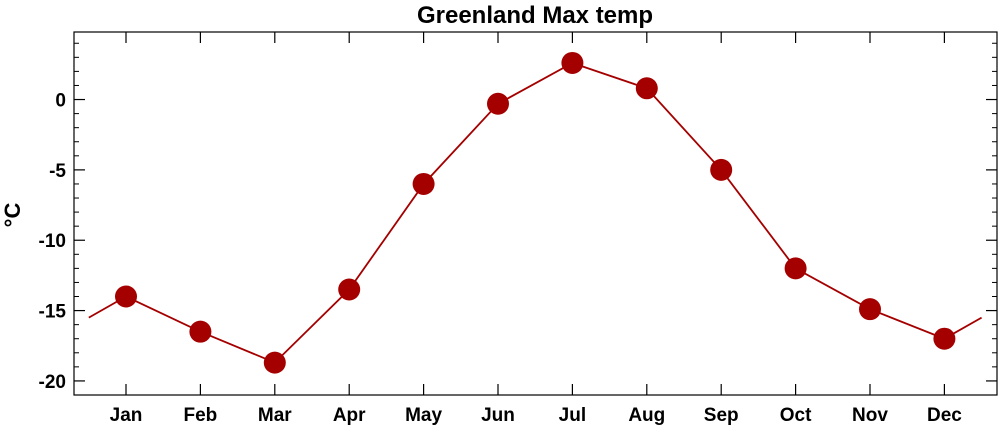  I want to click on y-tick-label: -5, so click(57, 171).